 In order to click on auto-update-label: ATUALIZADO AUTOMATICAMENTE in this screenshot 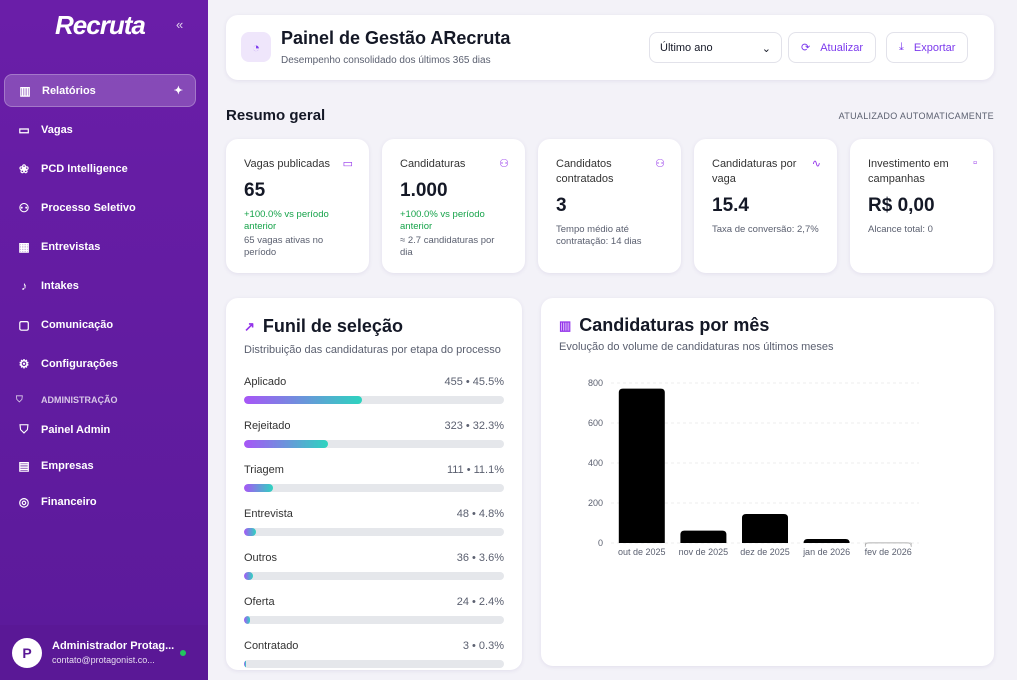, I will do `click(916, 116)`.